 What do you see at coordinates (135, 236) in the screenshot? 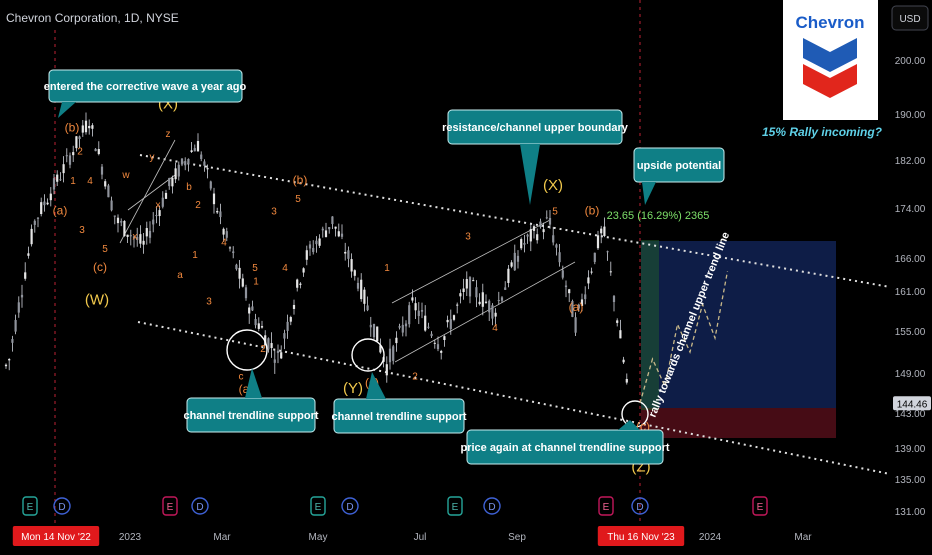
I see `wave-label: x` at bounding box center [135, 236].